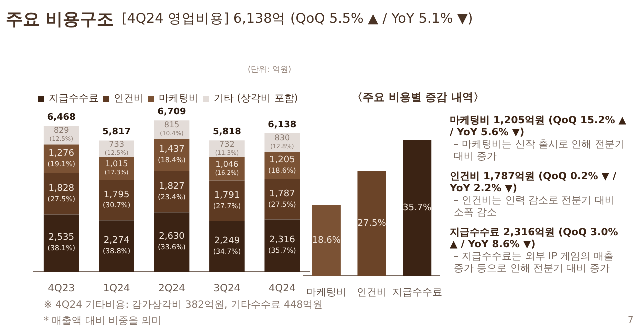  I want to click on chart-title: 주요 비용구조, so click(60, 20).